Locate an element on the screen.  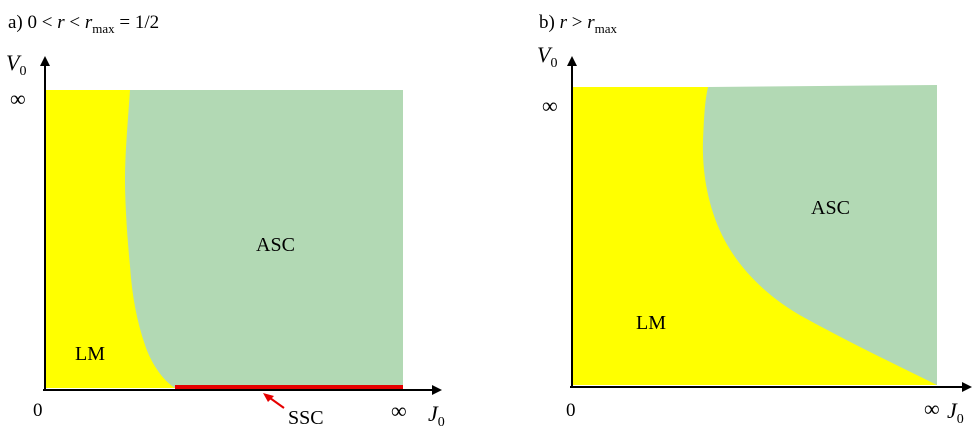
panel-a-asc-label: ASC is located at coordinates (275, 245).